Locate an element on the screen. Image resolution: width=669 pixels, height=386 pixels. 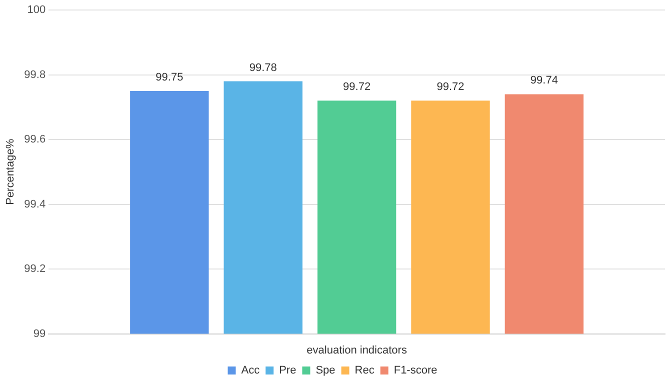
legend-label: F1-score is located at coordinates (416, 370).